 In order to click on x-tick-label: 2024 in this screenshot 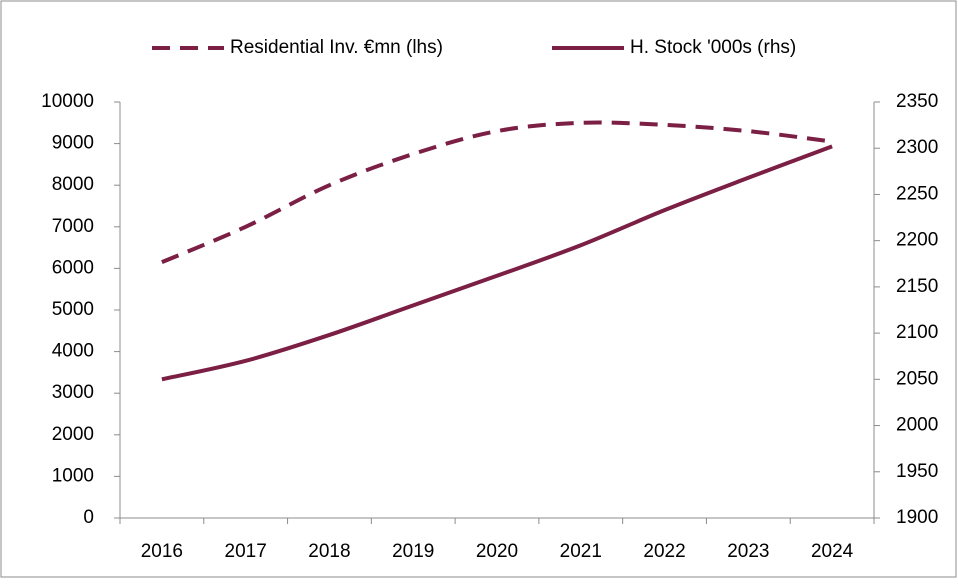, I will do `click(832, 551)`.